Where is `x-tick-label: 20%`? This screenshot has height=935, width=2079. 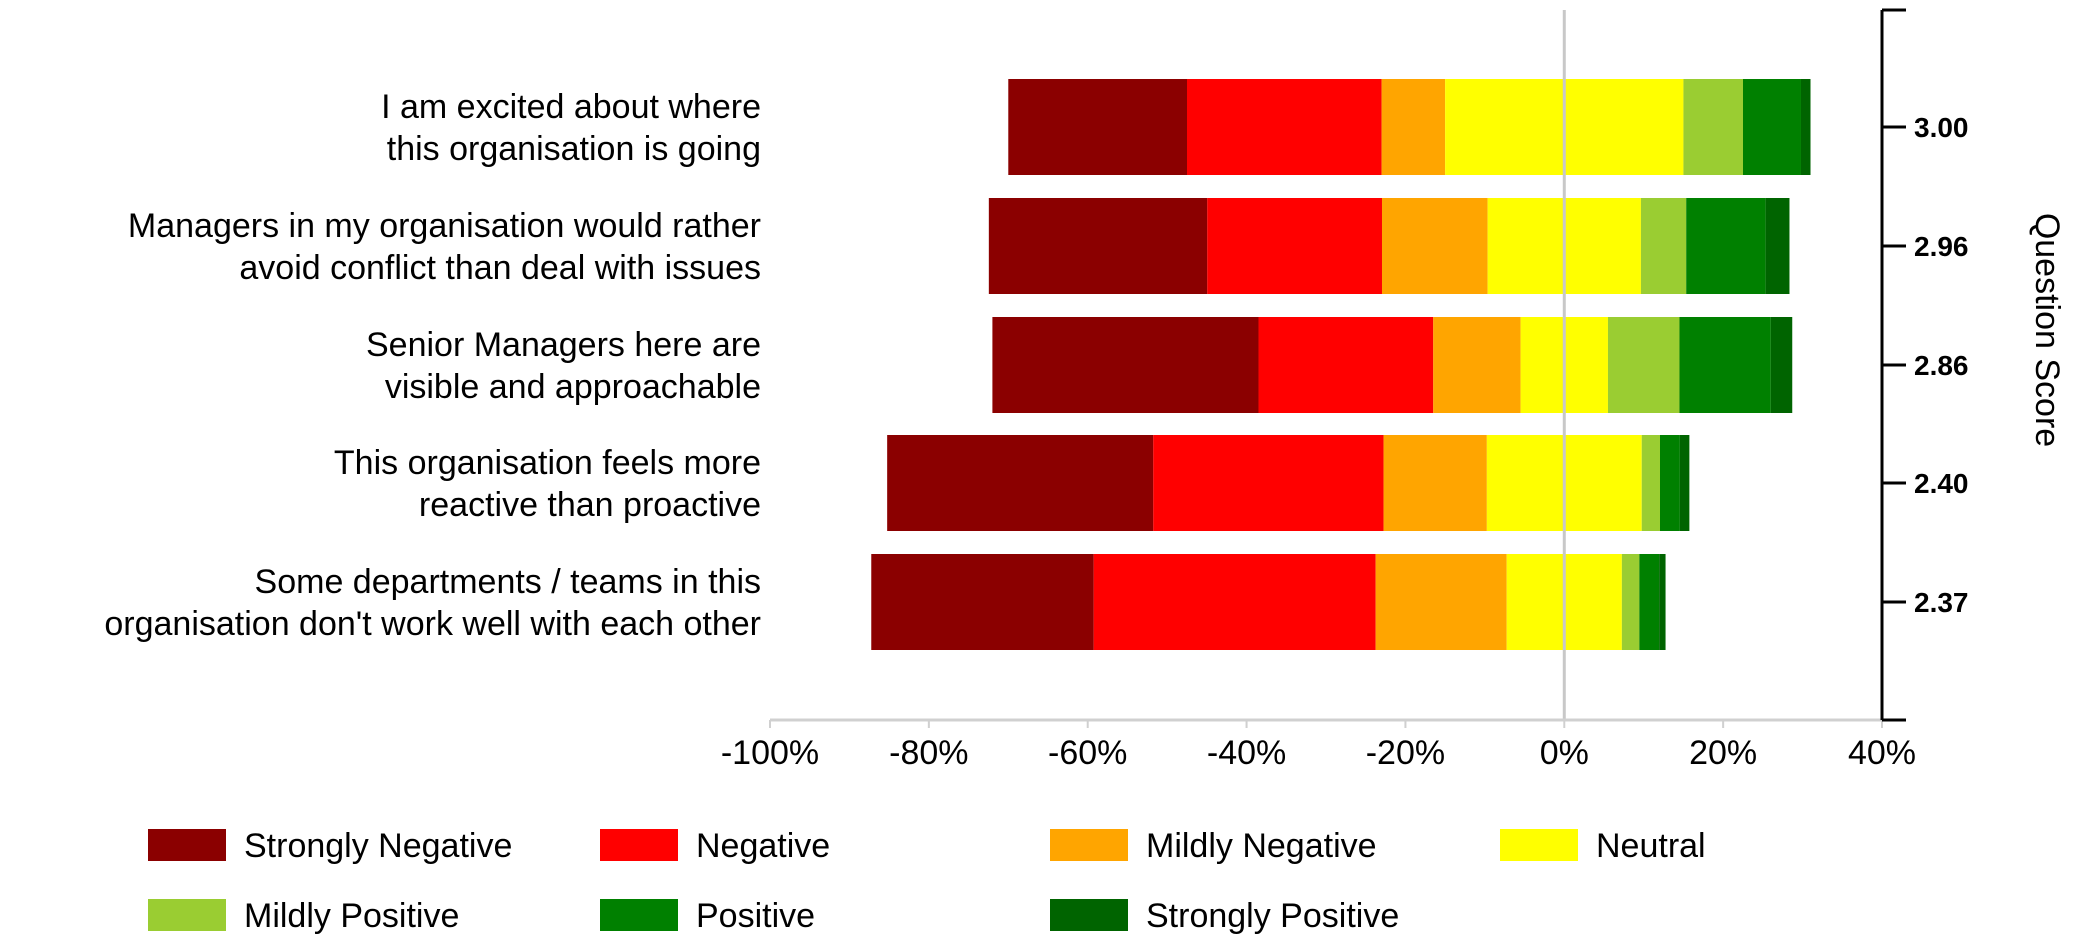
x-tick-label: 20% is located at coordinates (1723, 753).